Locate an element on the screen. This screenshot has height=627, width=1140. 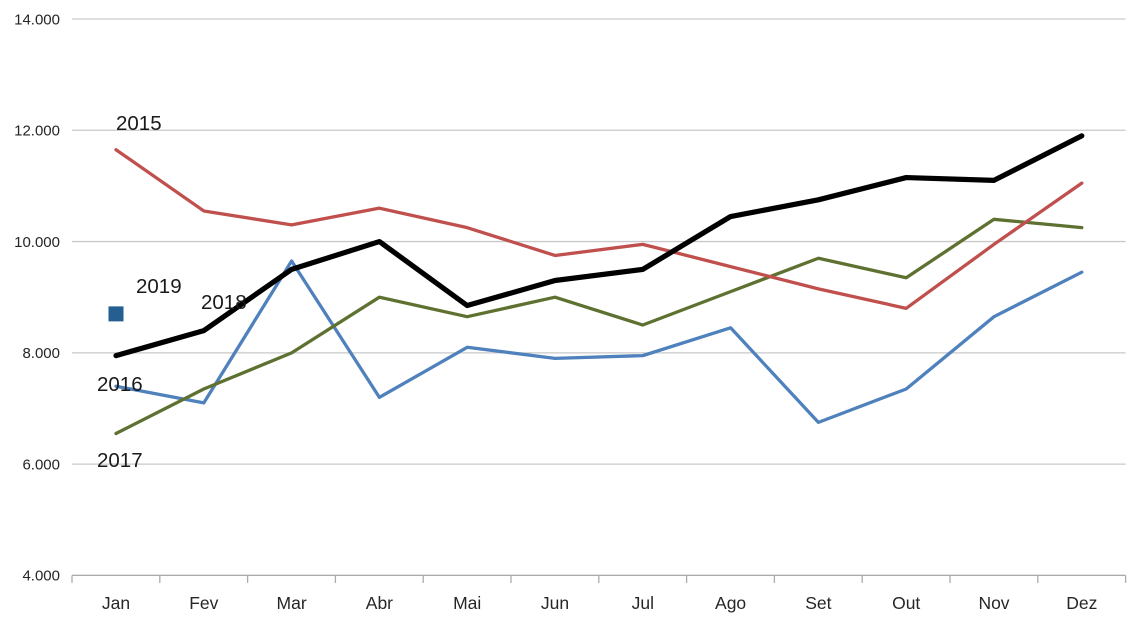
y-tick-label: 10.000 is located at coordinates (37, 242).